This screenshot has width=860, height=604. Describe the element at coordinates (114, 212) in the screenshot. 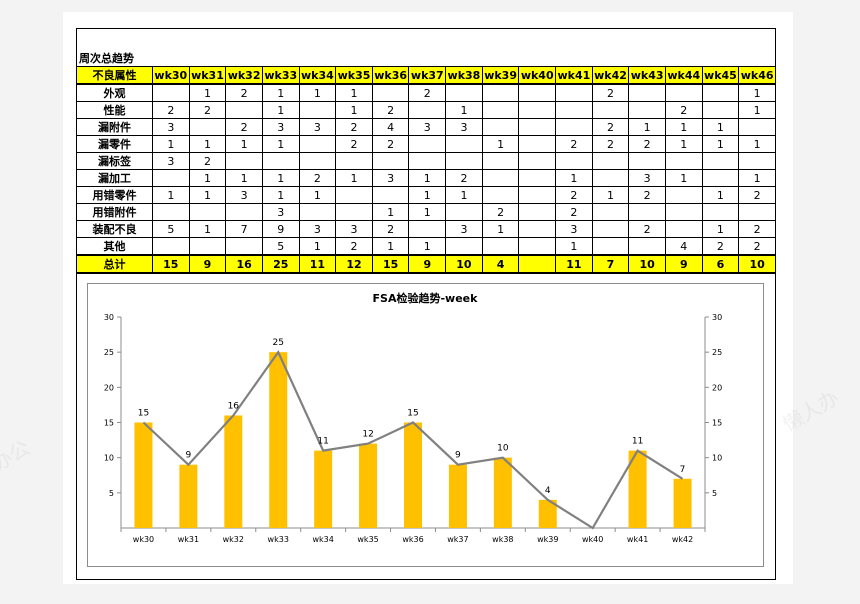

I see `defect-label-cell: 用错附件` at that location.